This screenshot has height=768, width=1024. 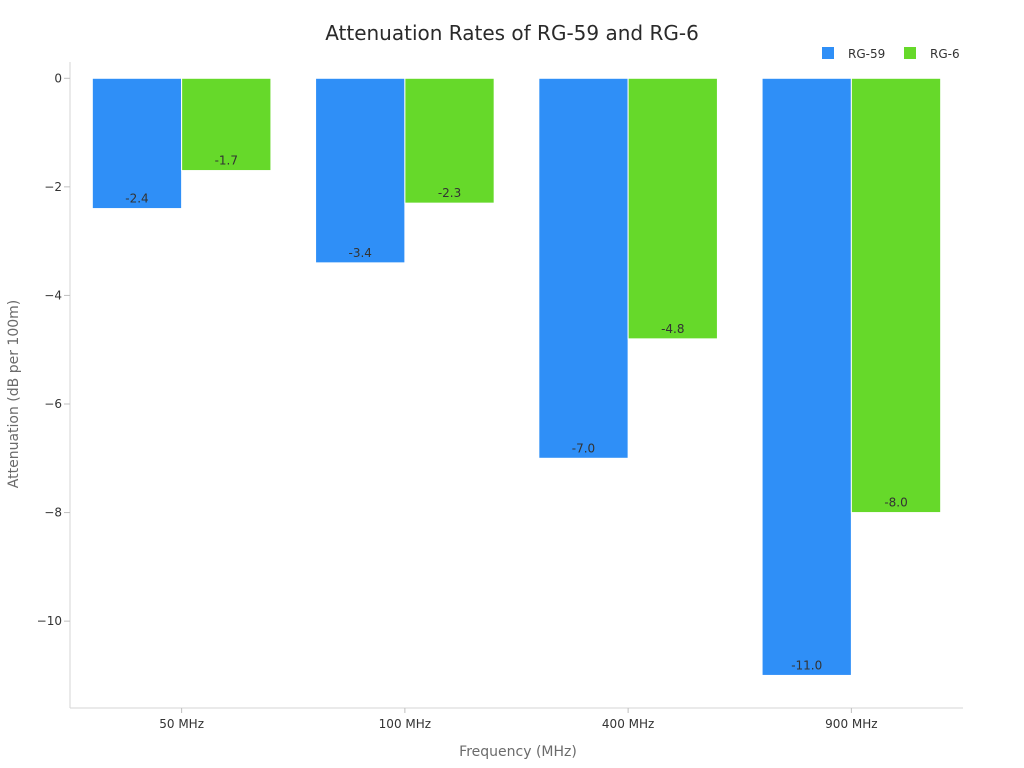 I want to click on data-label: -7.0, so click(x=583, y=448).